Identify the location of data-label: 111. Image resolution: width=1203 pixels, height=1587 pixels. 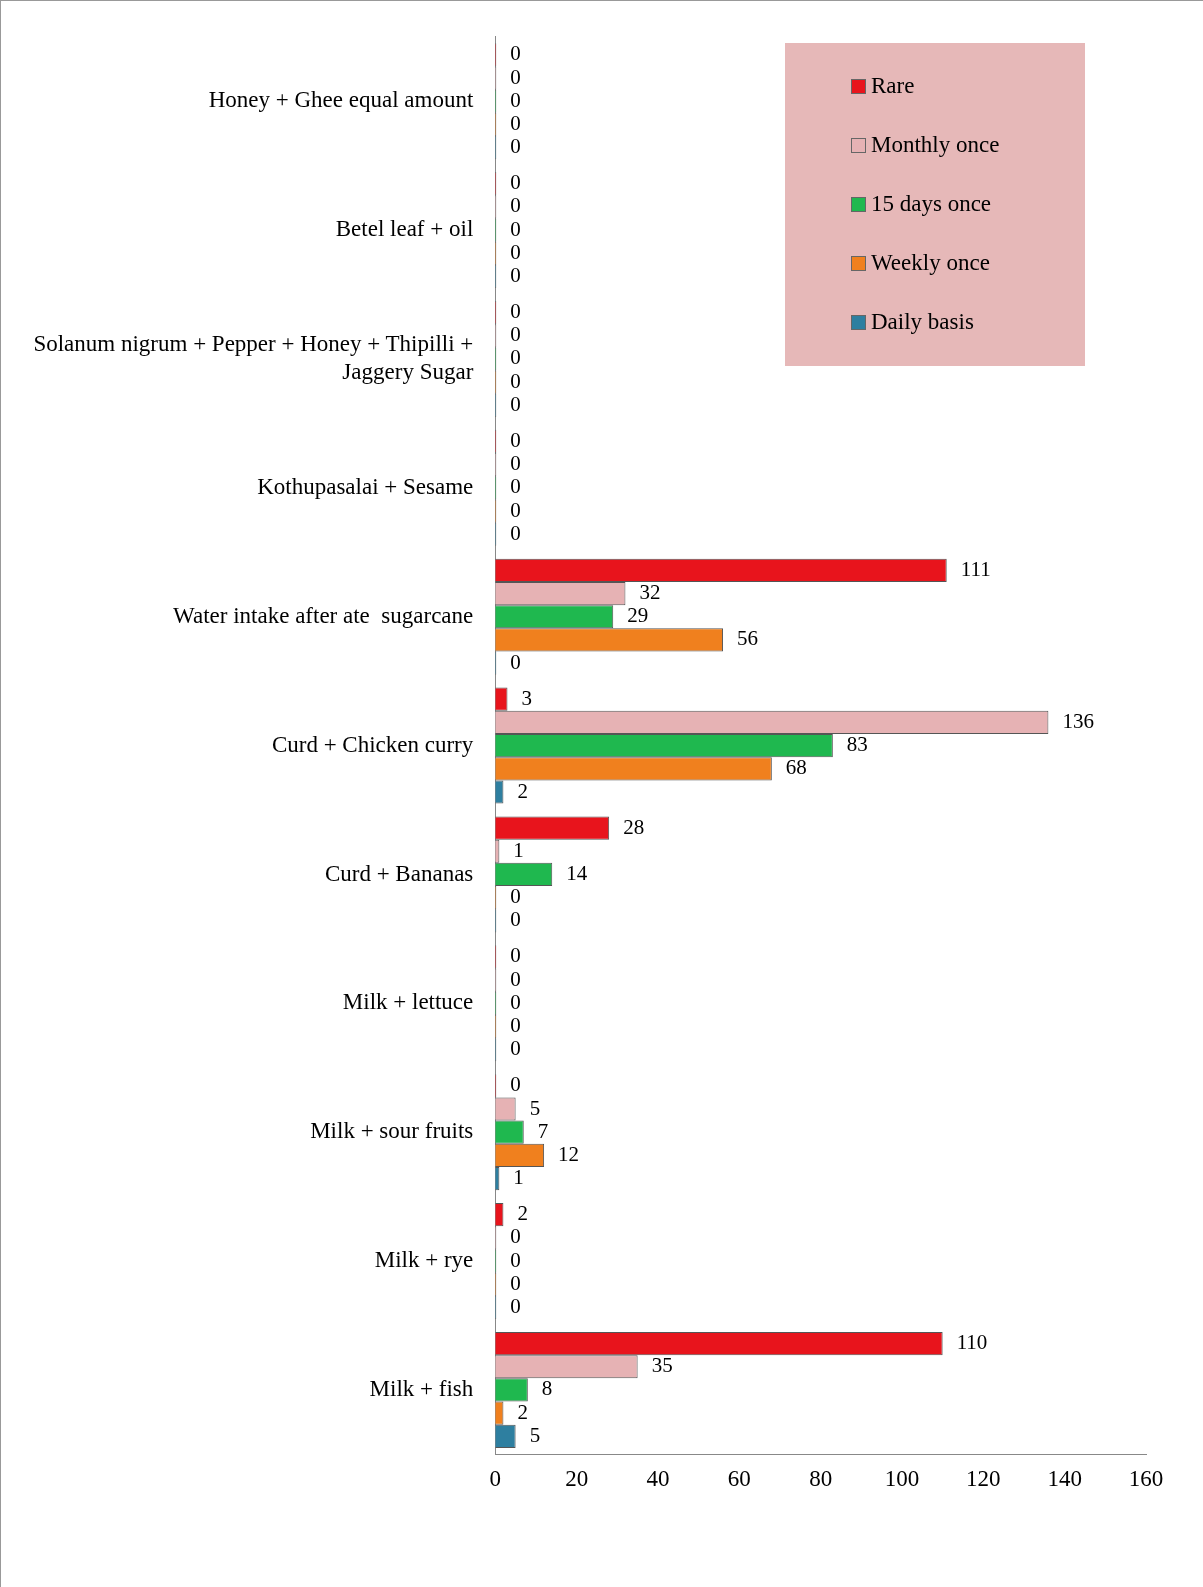
(975, 568).